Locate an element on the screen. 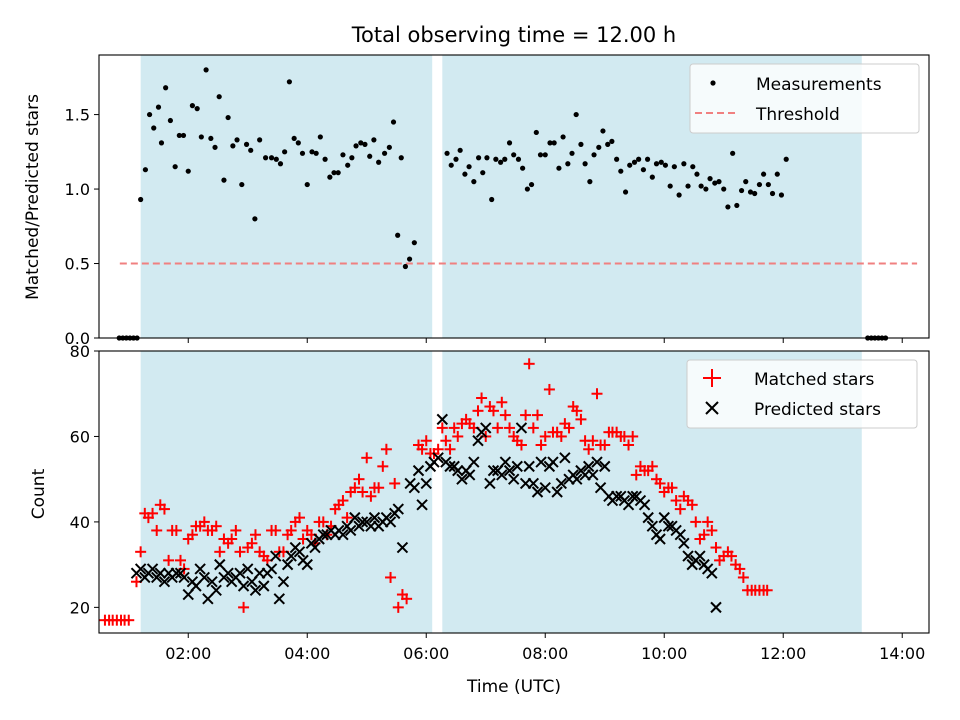 This screenshot has width=960, height=720. count-plot-legend: Matched stars Predicted stars is located at coordinates (802, 394).